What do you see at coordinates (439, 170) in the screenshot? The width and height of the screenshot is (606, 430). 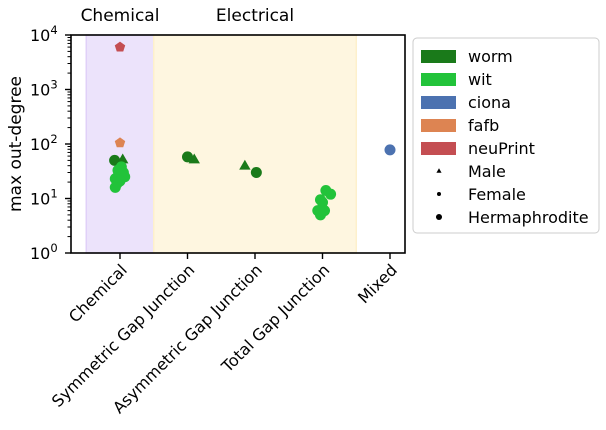 I see `legend-marker-male` at bounding box center [439, 170].